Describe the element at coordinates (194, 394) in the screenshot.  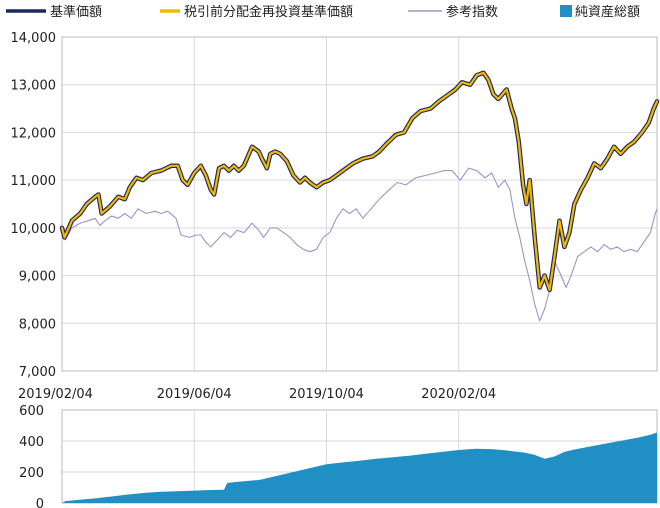
I see `x-tick-label: 2019/06/04` at that location.